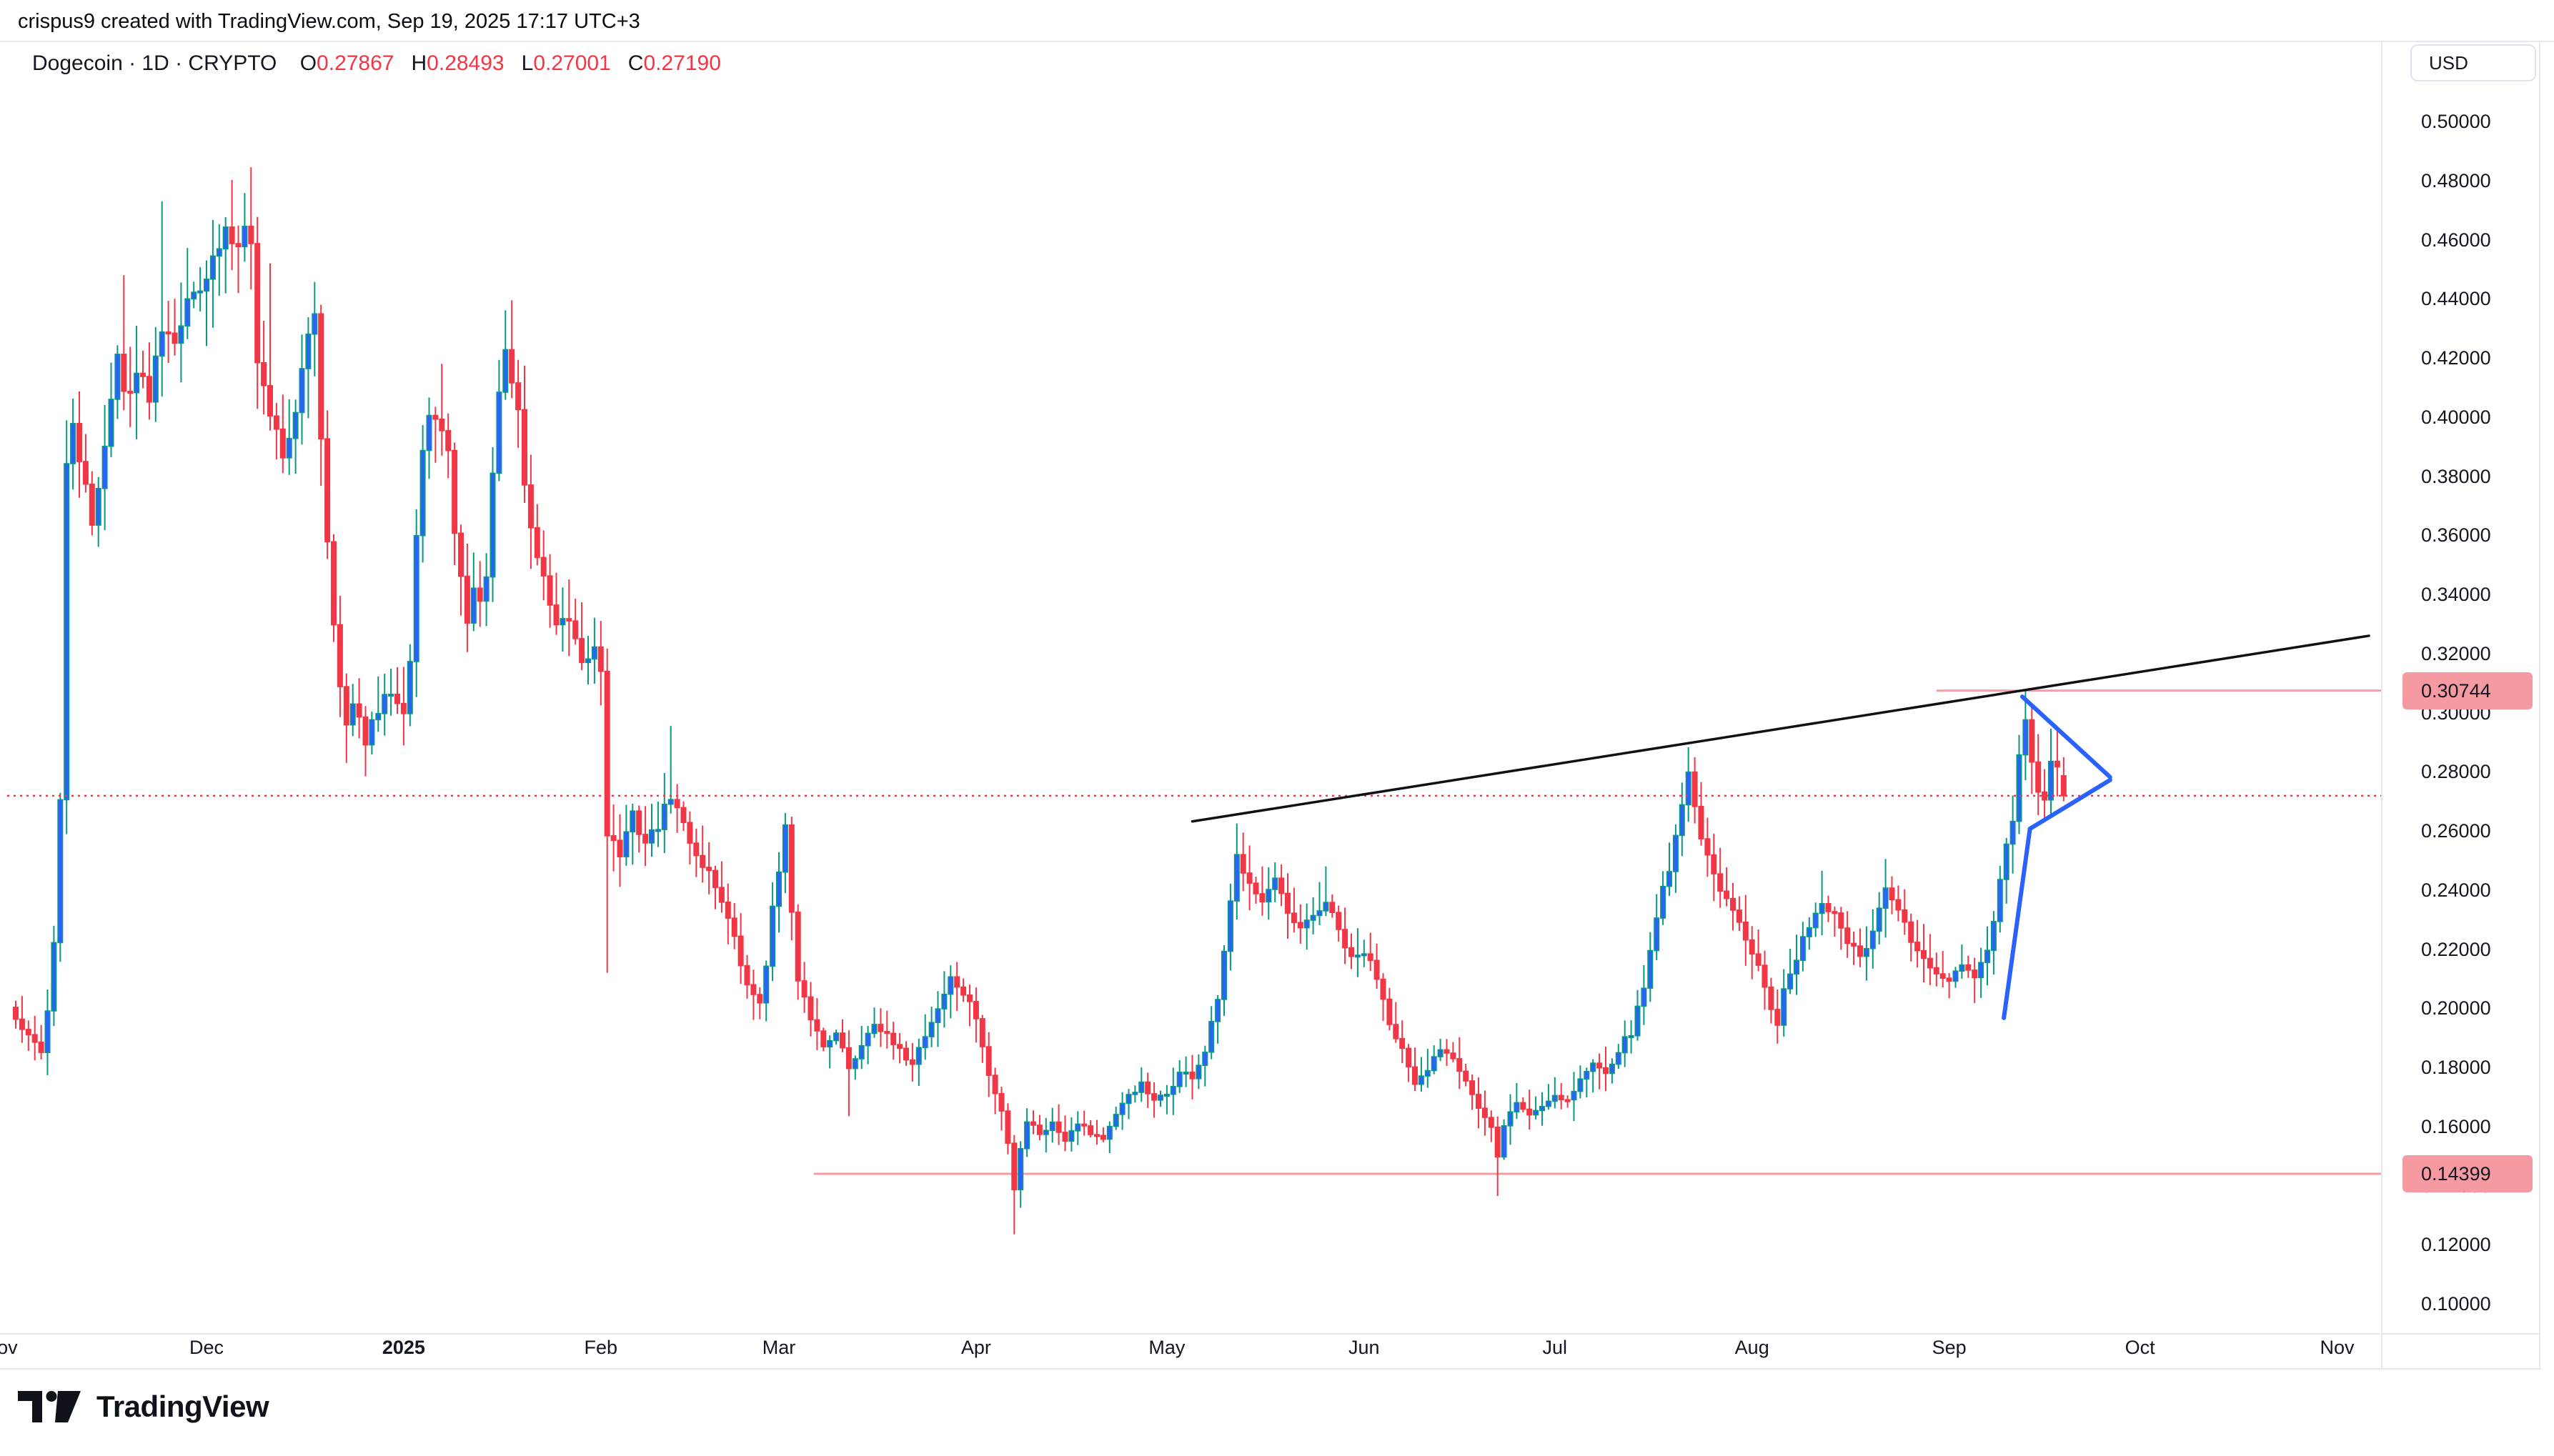  What do you see at coordinates (143, 1407) in the screenshot?
I see `tradingview-logo: TradingView` at bounding box center [143, 1407].